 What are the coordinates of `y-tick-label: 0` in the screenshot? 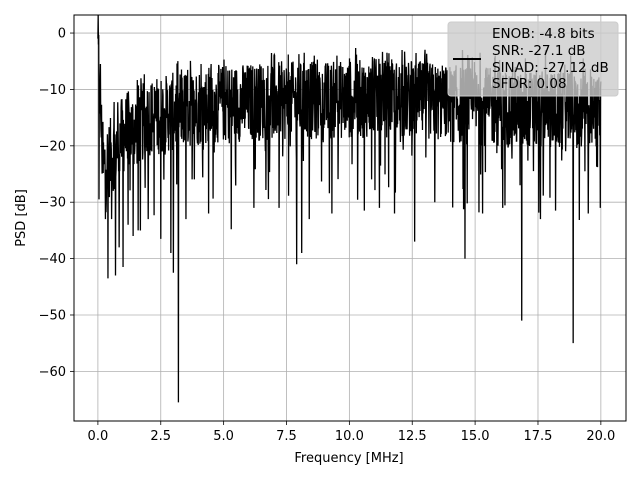 It's located at (62, 34).